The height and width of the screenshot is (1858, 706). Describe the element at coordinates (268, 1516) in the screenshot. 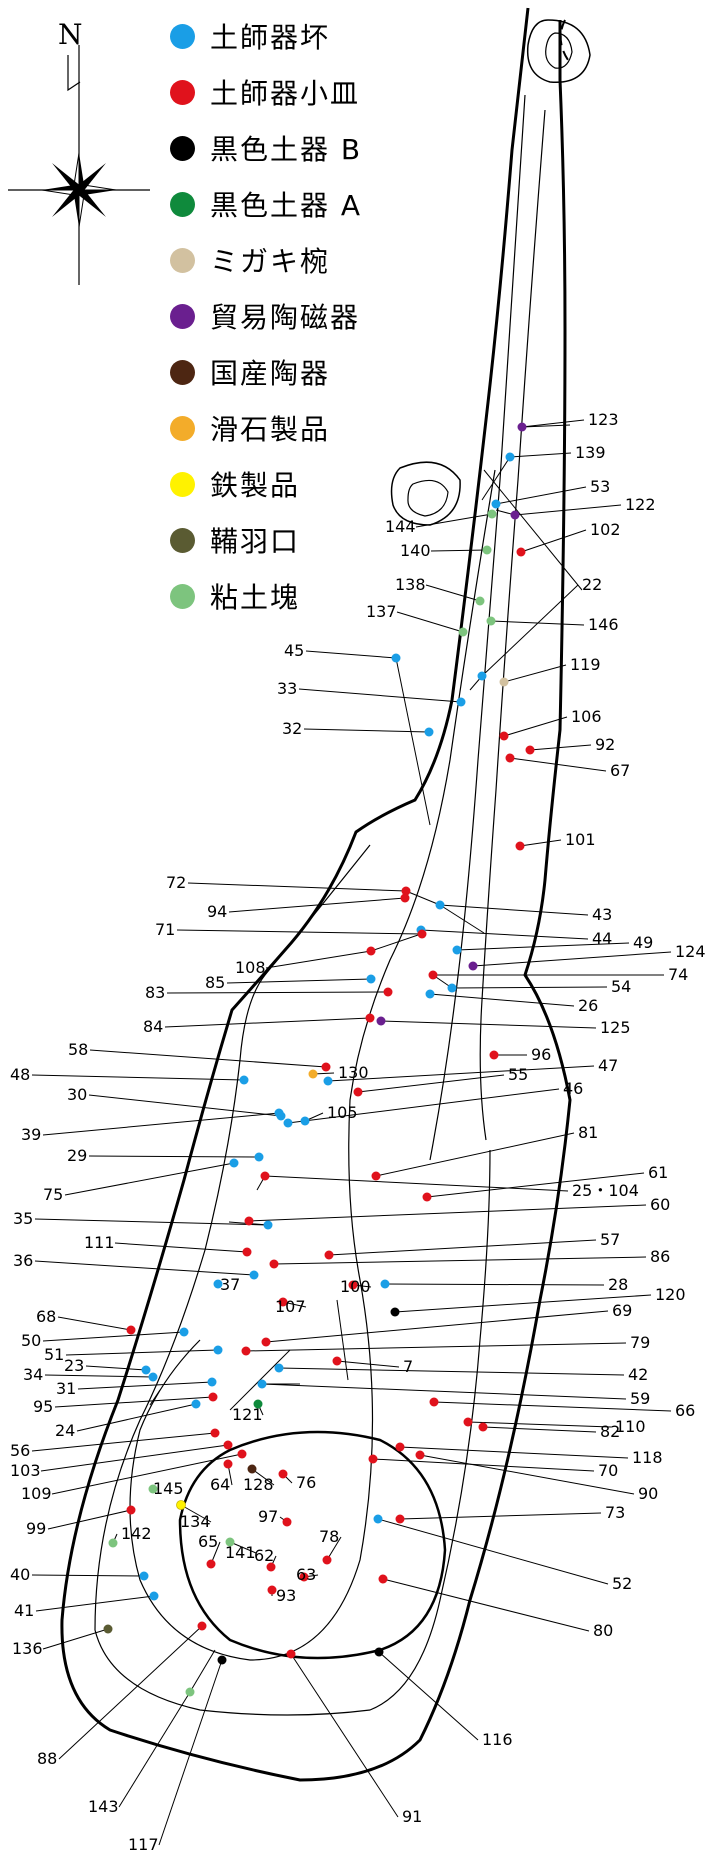

I see `find-label: 97` at that location.